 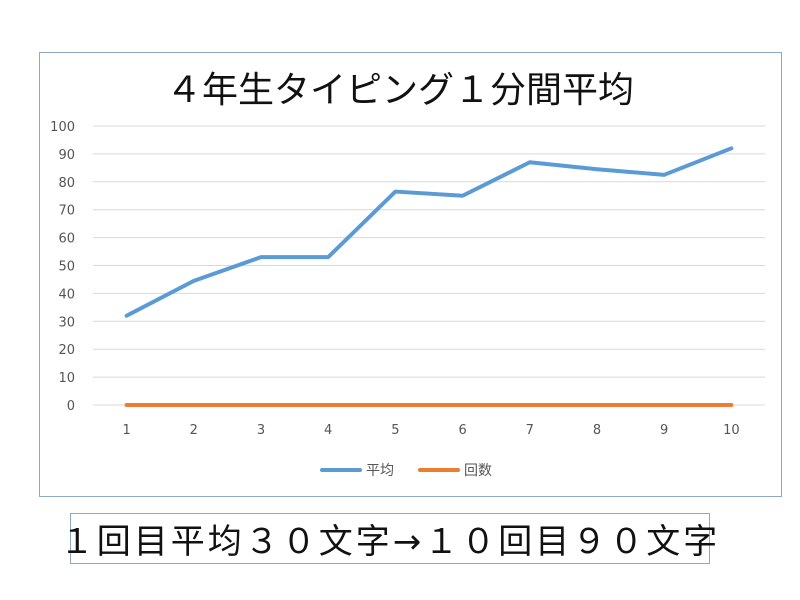 I want to click on caption-box: １回目平均３０文字→１０回目９０文字, so click(x=388, y=538).